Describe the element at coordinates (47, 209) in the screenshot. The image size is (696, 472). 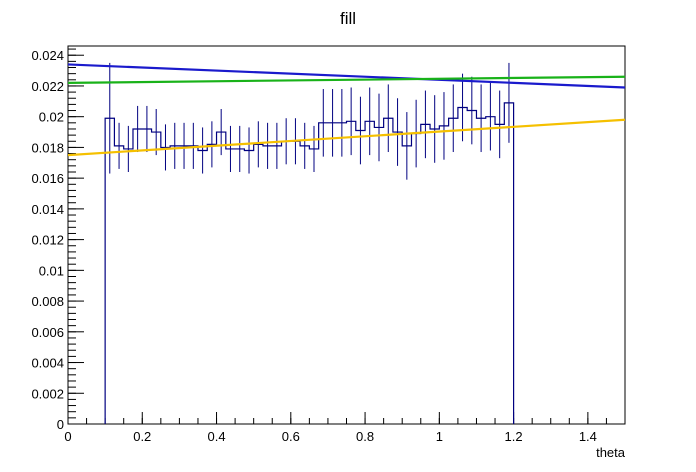
I see `y-tick-label: 0.014` at that location.